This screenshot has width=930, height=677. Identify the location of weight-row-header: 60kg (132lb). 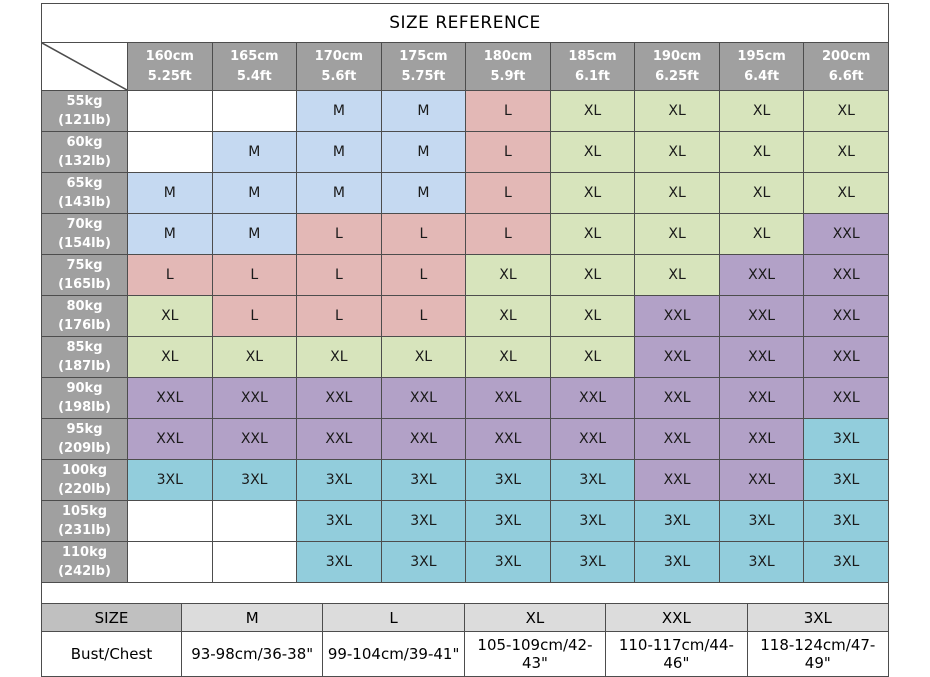
(84, 152).